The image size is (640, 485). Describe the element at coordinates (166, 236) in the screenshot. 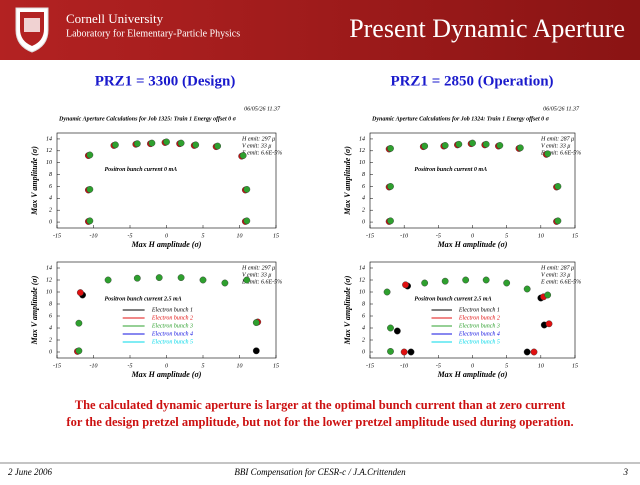

I see `x-tick-label: 0` at that location.